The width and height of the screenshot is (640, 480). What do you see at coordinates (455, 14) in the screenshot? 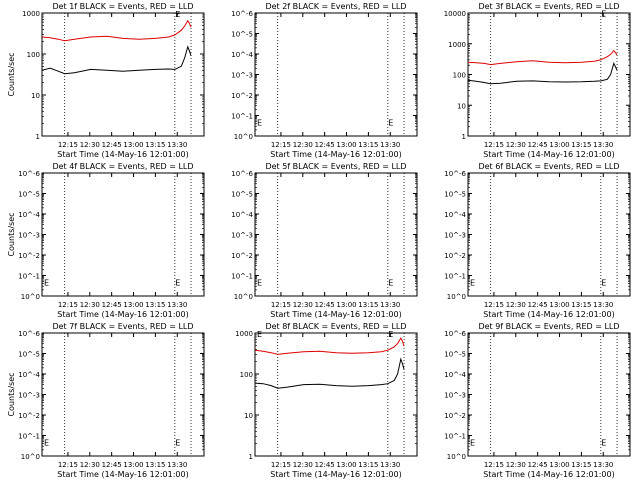
I see `y-tick-label: 10000` at bounding box center [455, 14].